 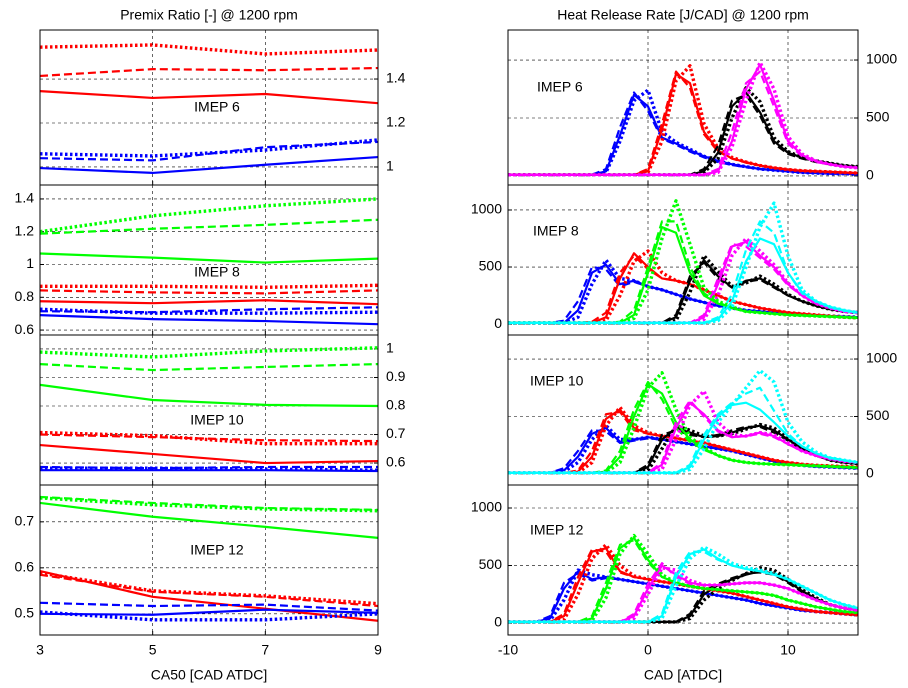 I want to click on panel: -10 0 10 0 500 1000 IMEP 12 CAD [ATDC], so click(x=665, y=583).